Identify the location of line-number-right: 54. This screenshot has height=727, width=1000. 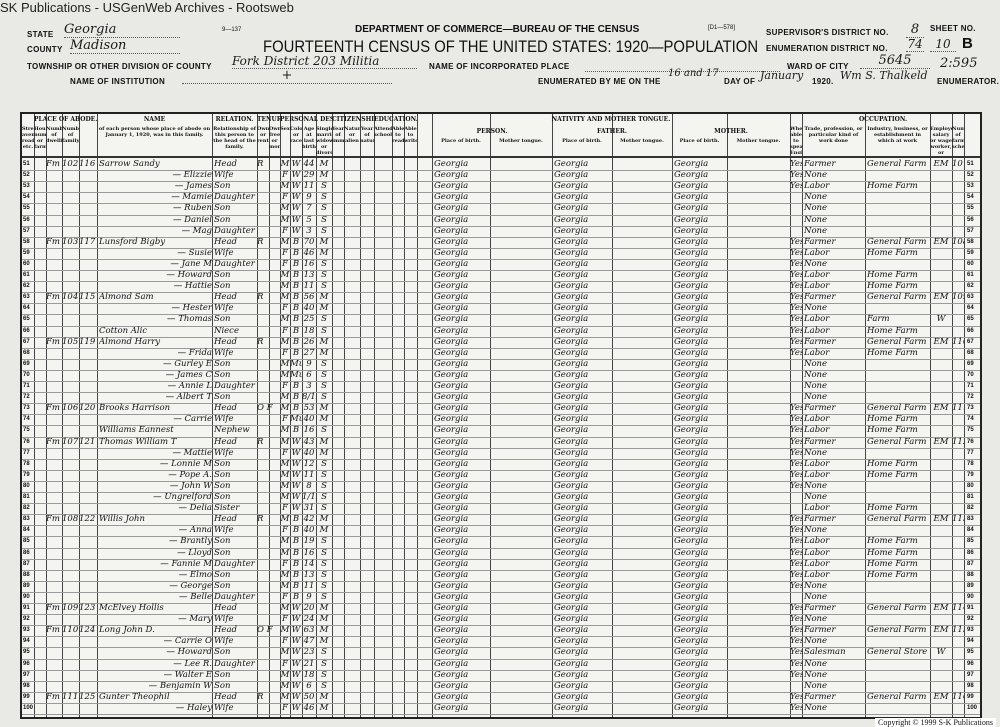
(970, 197).